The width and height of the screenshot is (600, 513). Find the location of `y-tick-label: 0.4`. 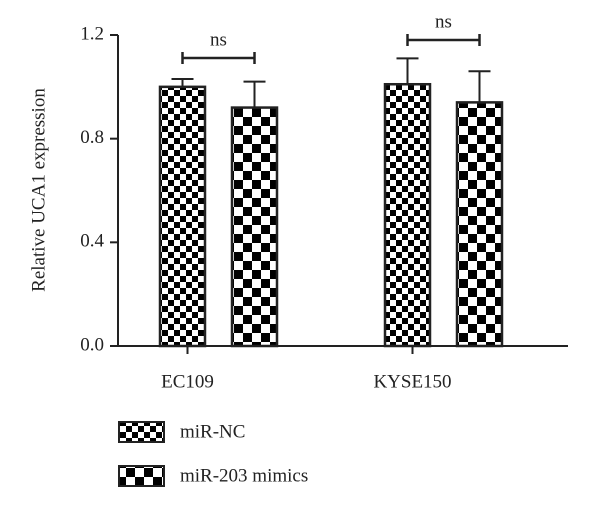

y-tick-label: 0.4 is located at coordinates (92, 241).